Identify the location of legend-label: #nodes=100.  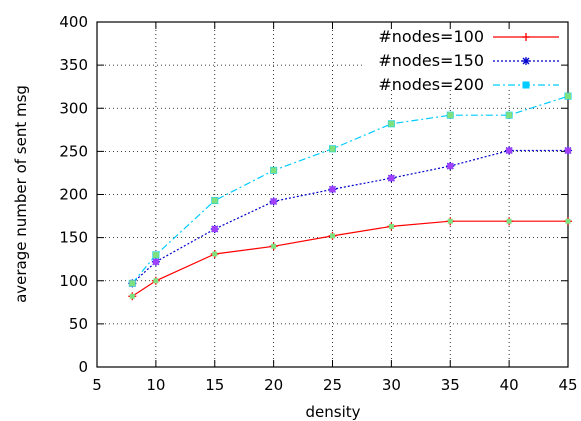
(431, 36).